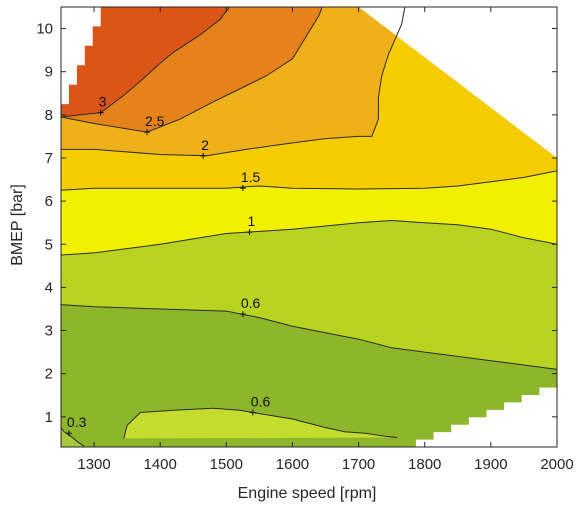 This screenshot has width=581, height=506. Describe the element at coordinates (251, 177) in the screenshot. I see `contour-label: 1.5` at that location.